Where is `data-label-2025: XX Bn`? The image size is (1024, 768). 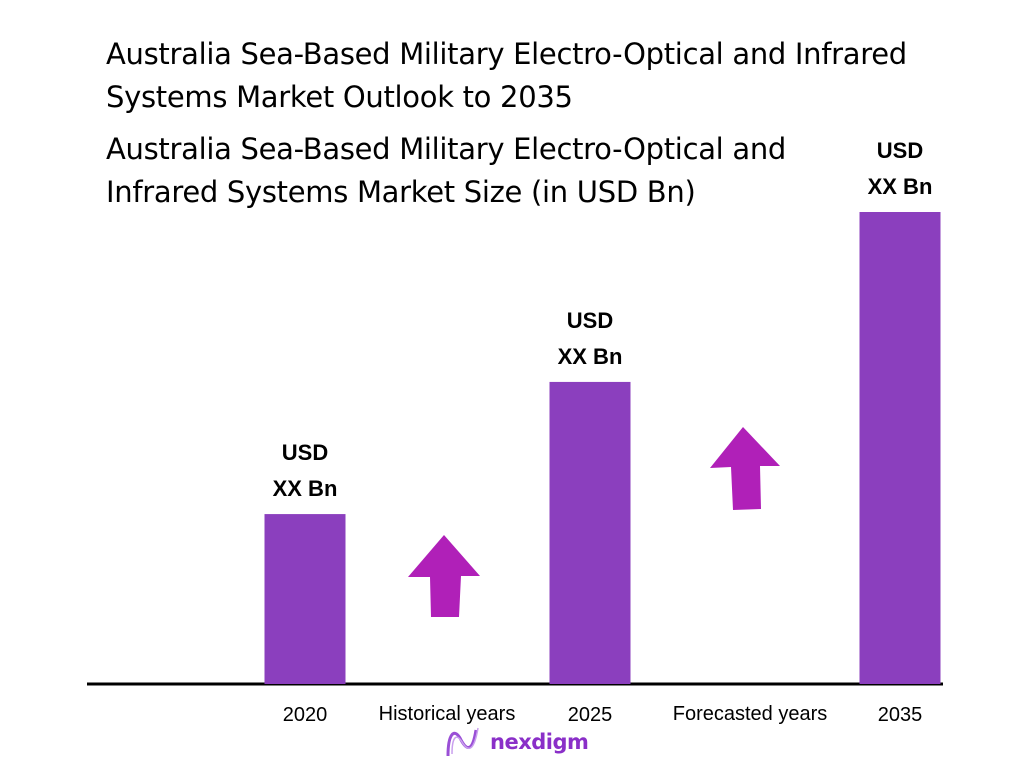
data-label-2025: XX Bn is located at coordinates (590, 356).